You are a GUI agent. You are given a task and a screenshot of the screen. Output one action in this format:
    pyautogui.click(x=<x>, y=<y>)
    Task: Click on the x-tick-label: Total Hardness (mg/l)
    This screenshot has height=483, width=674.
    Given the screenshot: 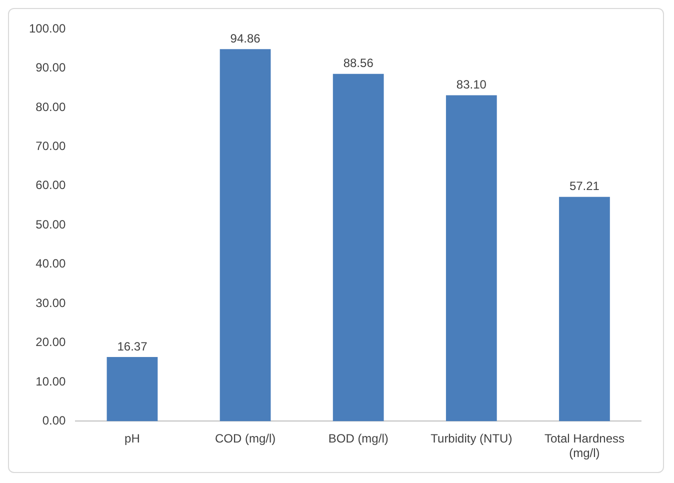 What is the action you would take?
    pyautogui.click(x=584, y=446)
    